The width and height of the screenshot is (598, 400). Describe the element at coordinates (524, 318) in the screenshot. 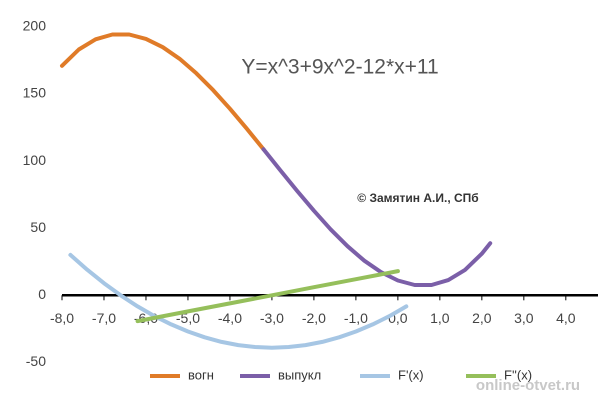

I see `x-tick-label: 3,0` at that location.